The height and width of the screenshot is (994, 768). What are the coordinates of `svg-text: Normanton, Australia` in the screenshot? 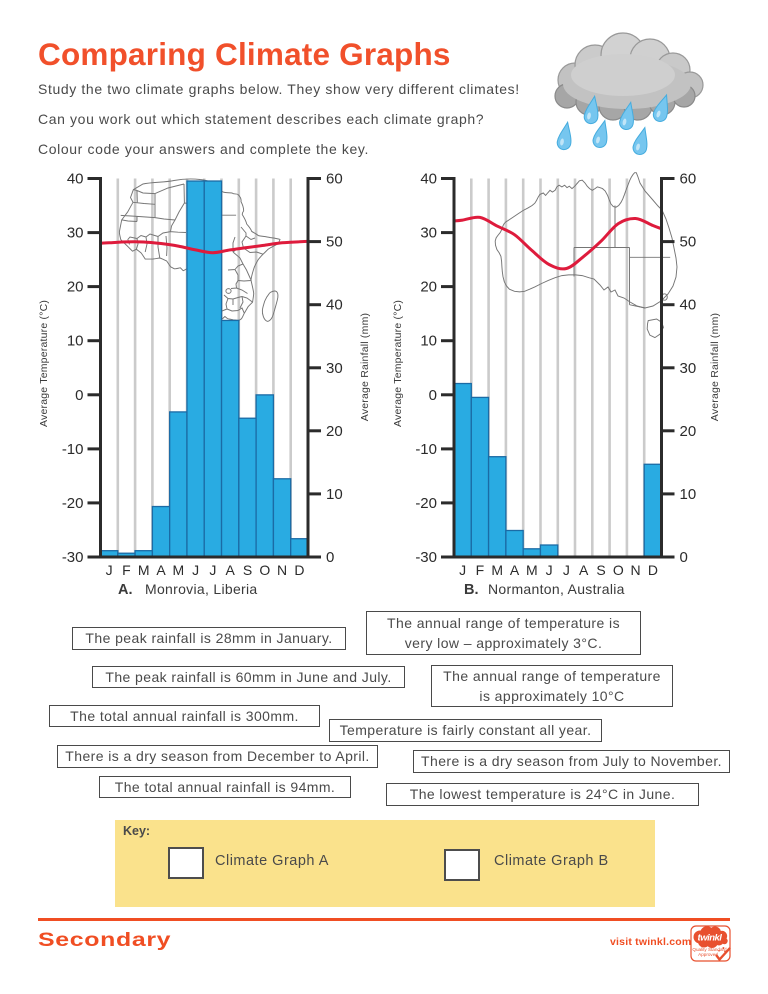 It's located at (556, 589).